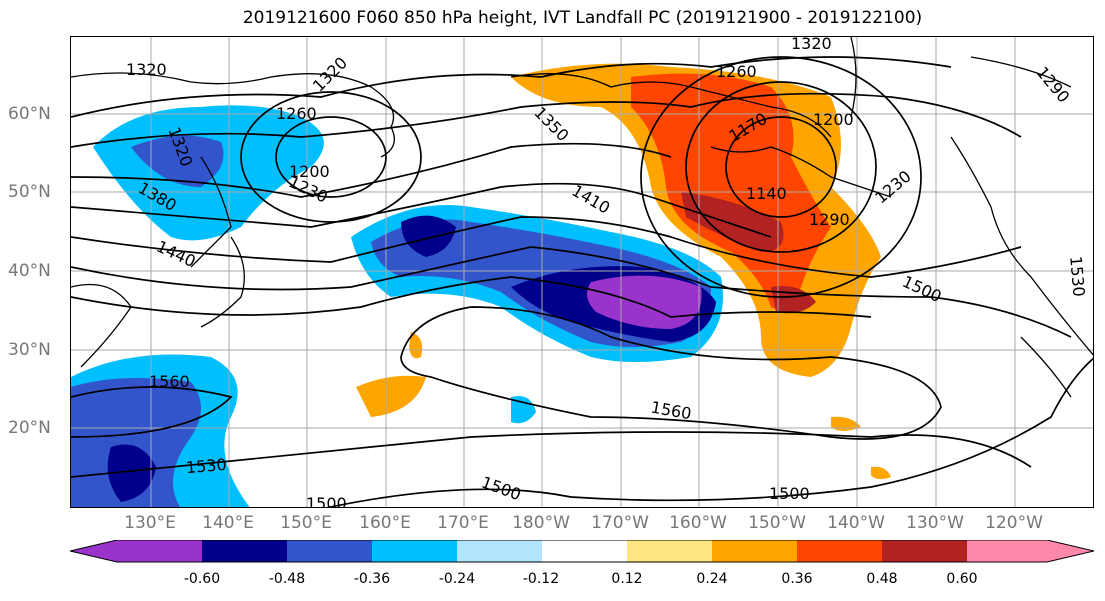 The image size is (1105, 601). Describe the element at coordinates (777, 523) in the screenshot. I see `lon-label-150w: 150°W` at that location.